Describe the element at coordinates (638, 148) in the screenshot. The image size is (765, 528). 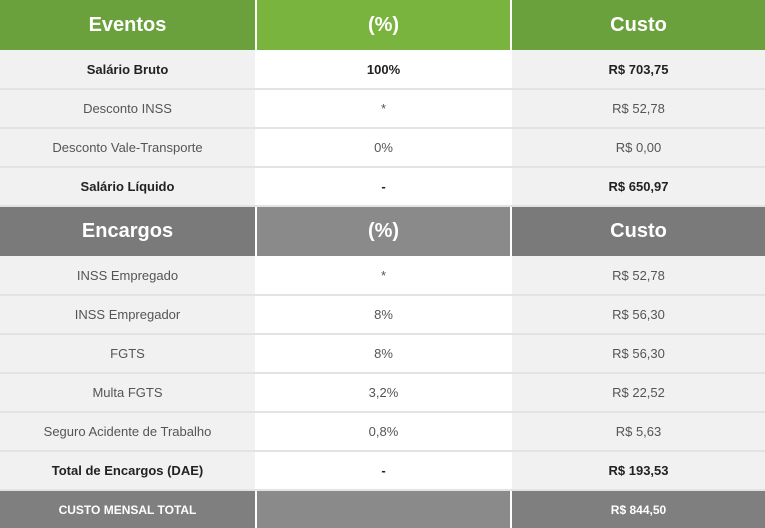
I see `row-cost: R$ 0,00` at that location.